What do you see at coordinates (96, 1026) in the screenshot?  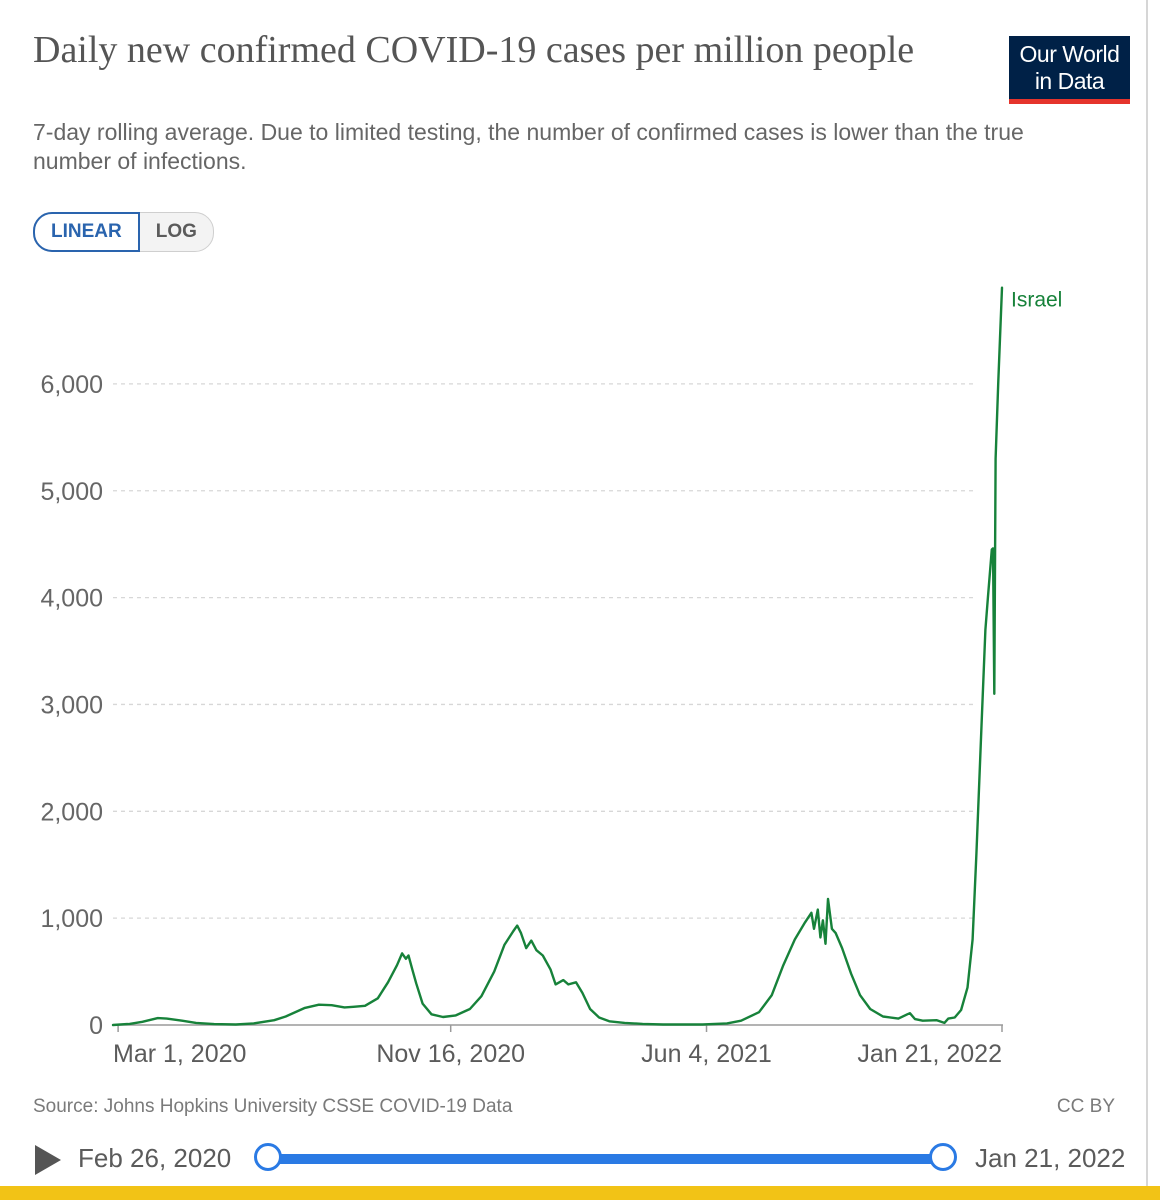 I see `y-tick-label: 0` at bounding box center [96, 1026].